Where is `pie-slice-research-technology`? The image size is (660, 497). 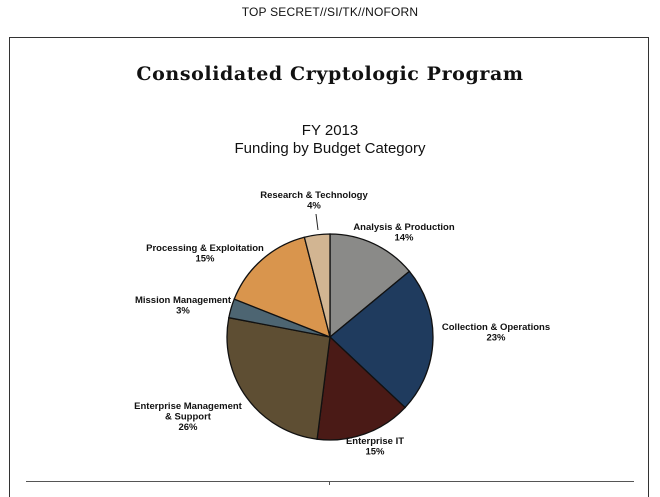
pie-slice-research-technology is located at coordinates (317, 285).